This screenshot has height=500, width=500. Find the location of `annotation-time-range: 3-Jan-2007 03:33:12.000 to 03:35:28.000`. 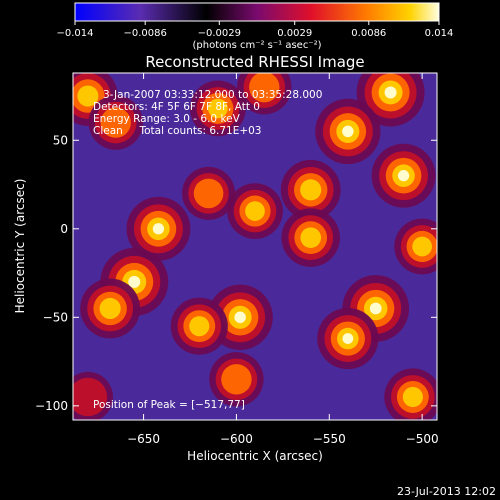

annotation-time-range: 3-Jan-2007 03:33:12.000 to 03:35:28.000 is located at coordinates (212, 95).